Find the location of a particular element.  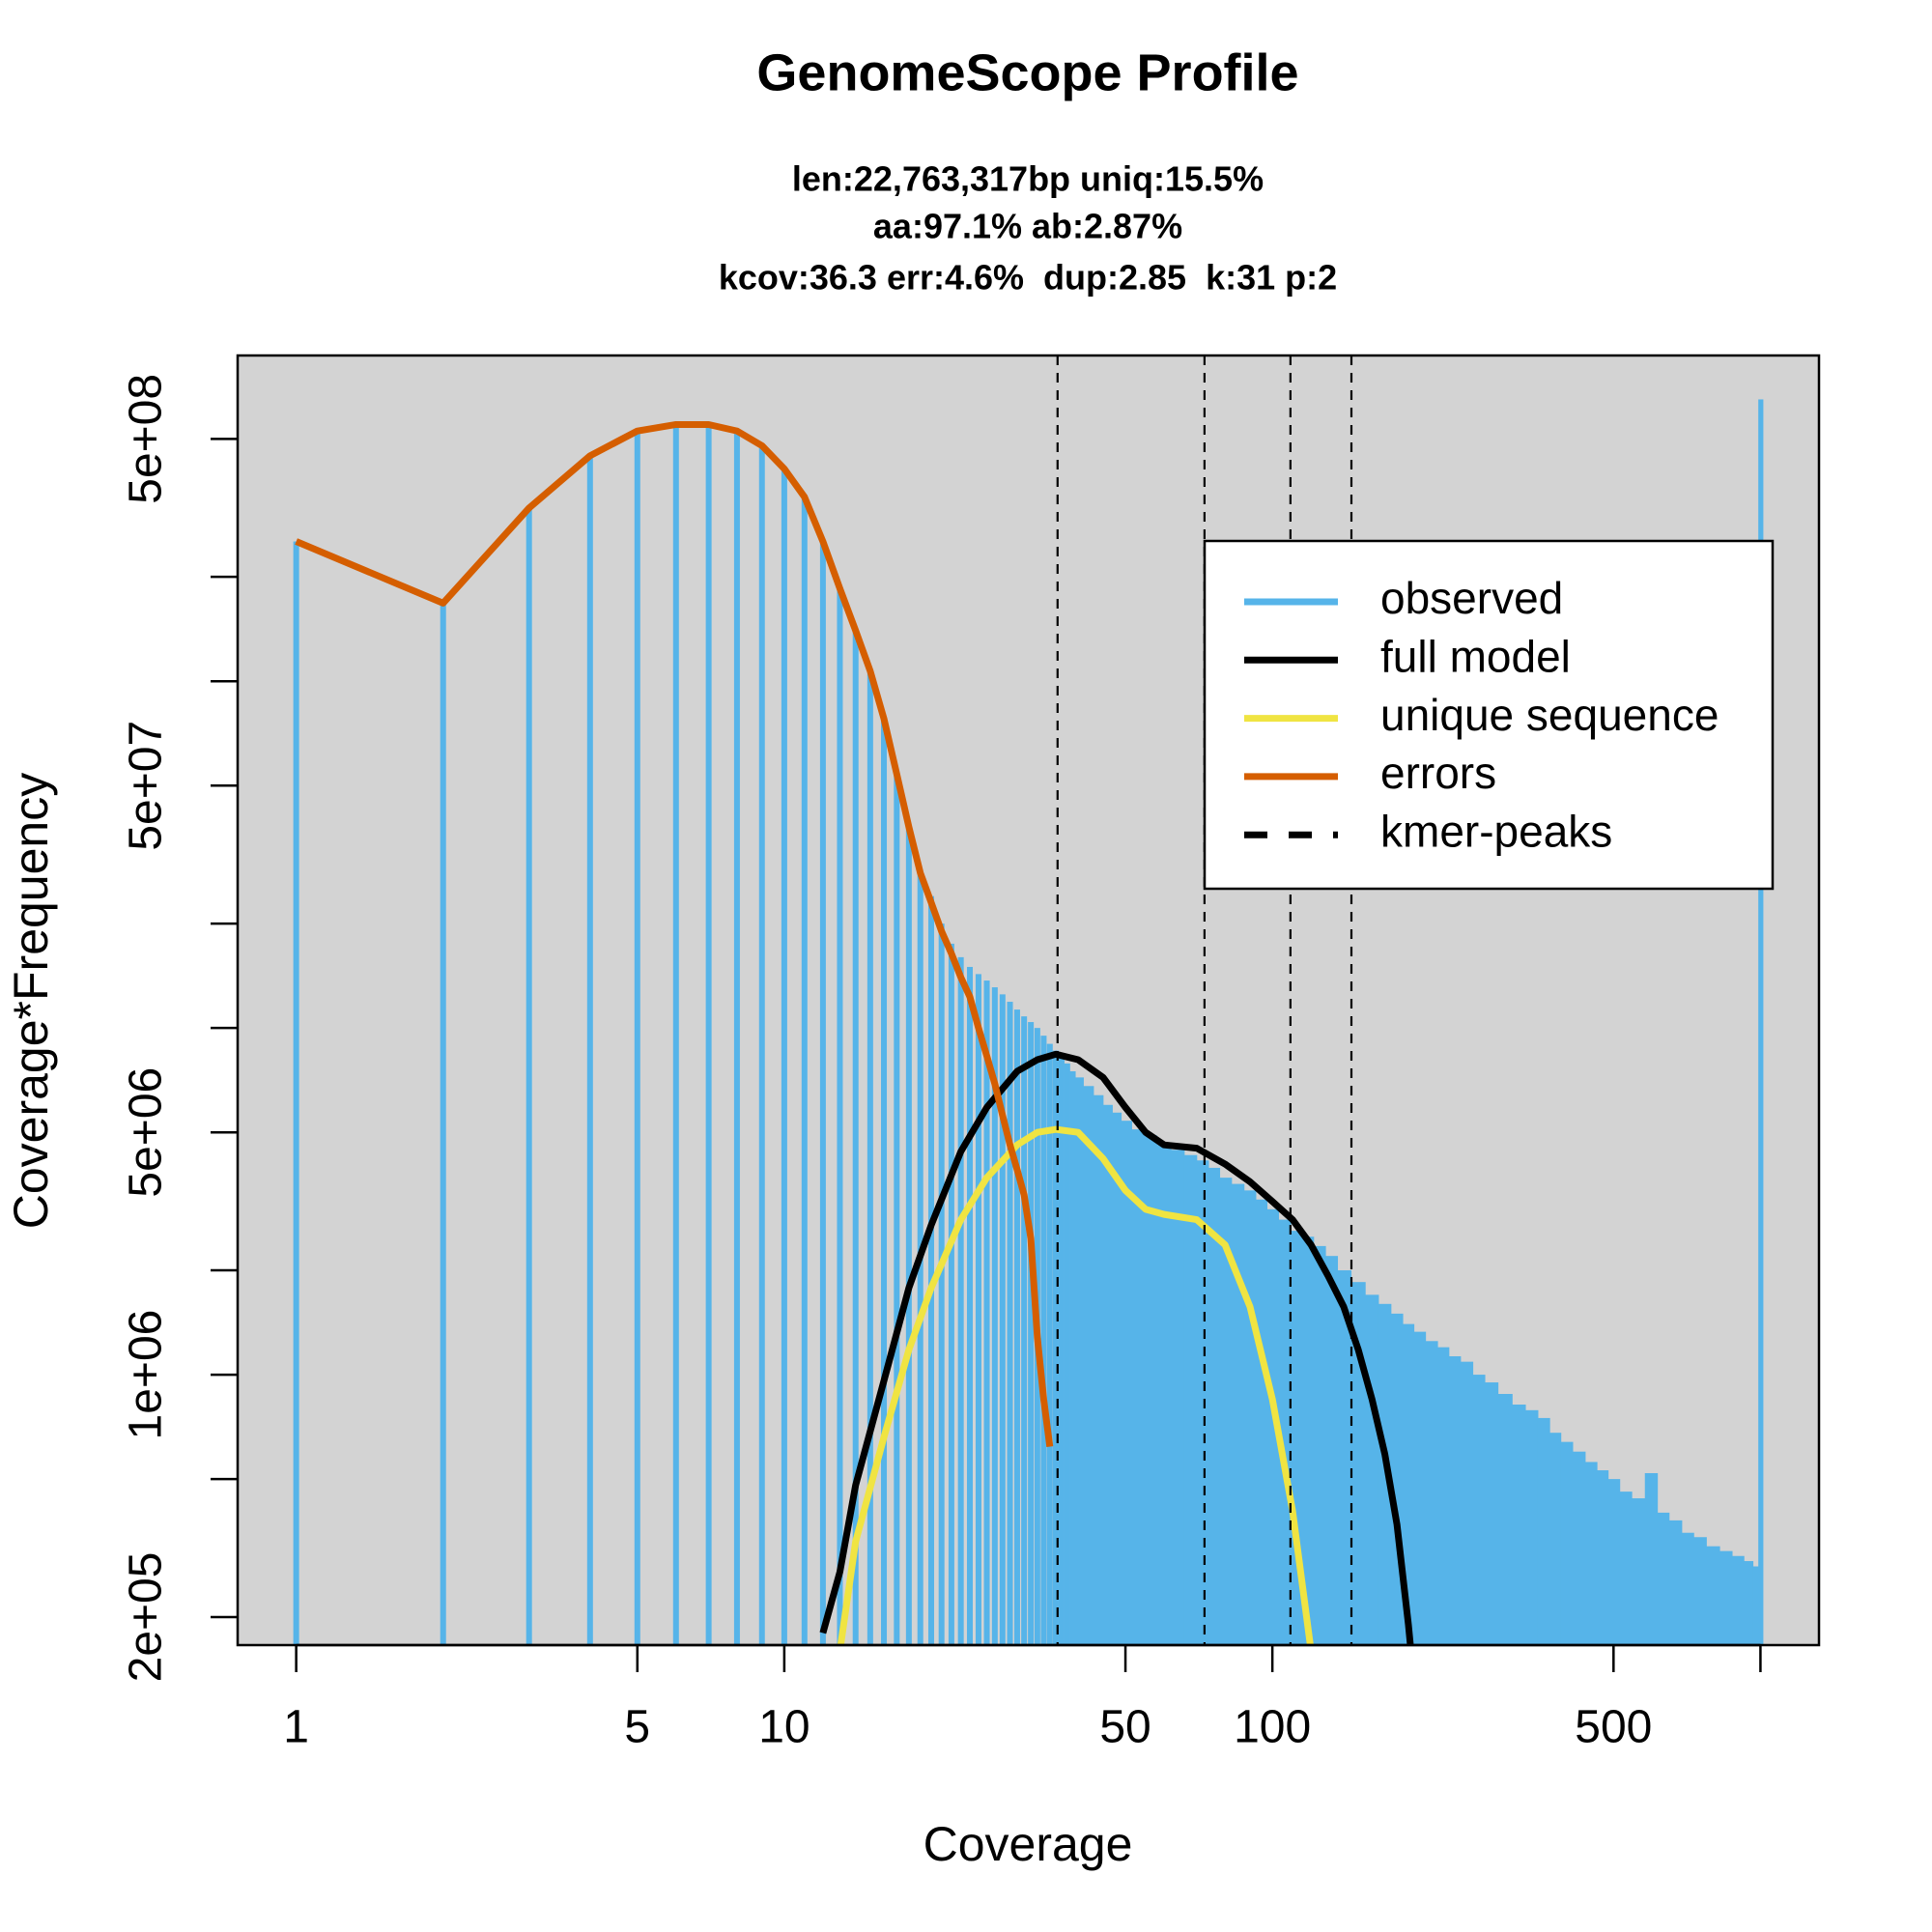

x-axis-label: Coverage is located at coordinates (1028, 1844).